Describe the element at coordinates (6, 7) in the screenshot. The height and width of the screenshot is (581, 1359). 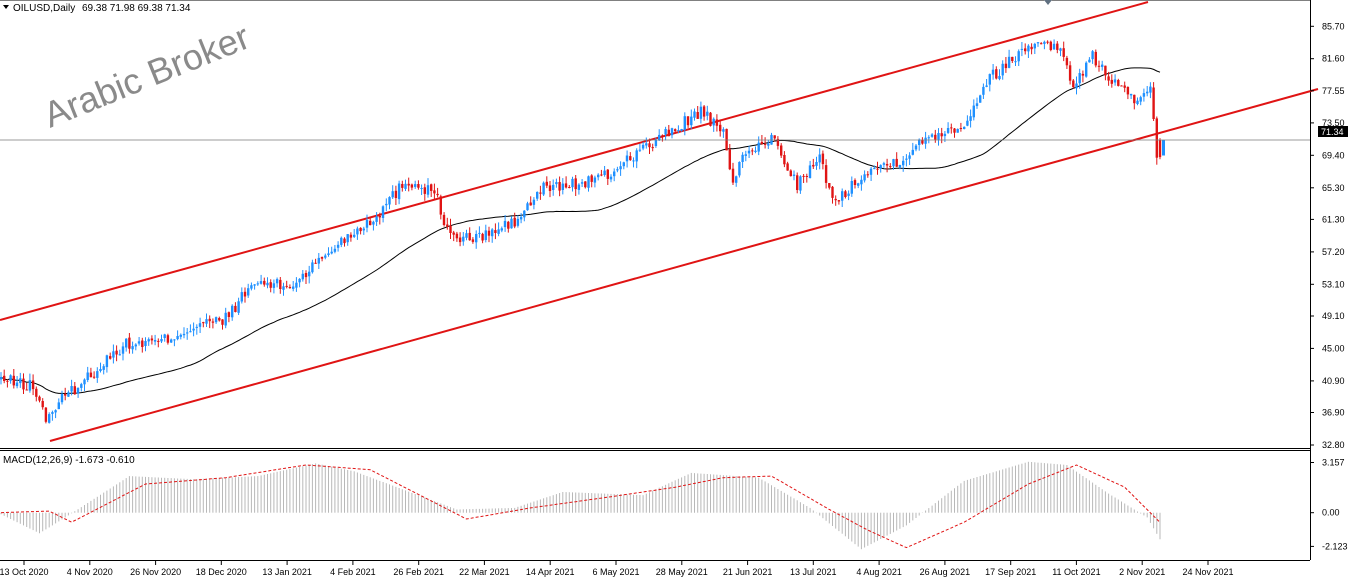
I see `symbol-dropdown-icon` at that location.